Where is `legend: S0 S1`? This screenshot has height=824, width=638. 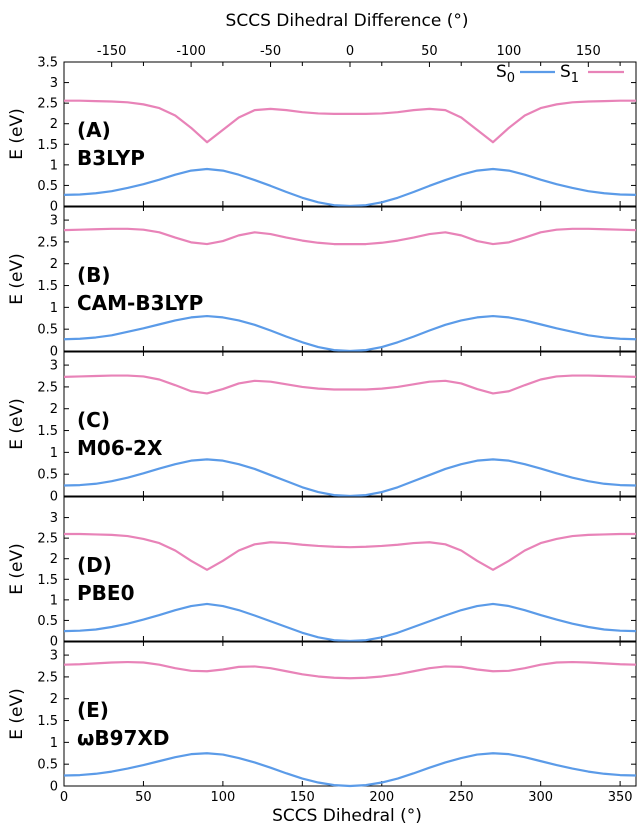 legend: S0 S1 is located at coordinates (560, 74).